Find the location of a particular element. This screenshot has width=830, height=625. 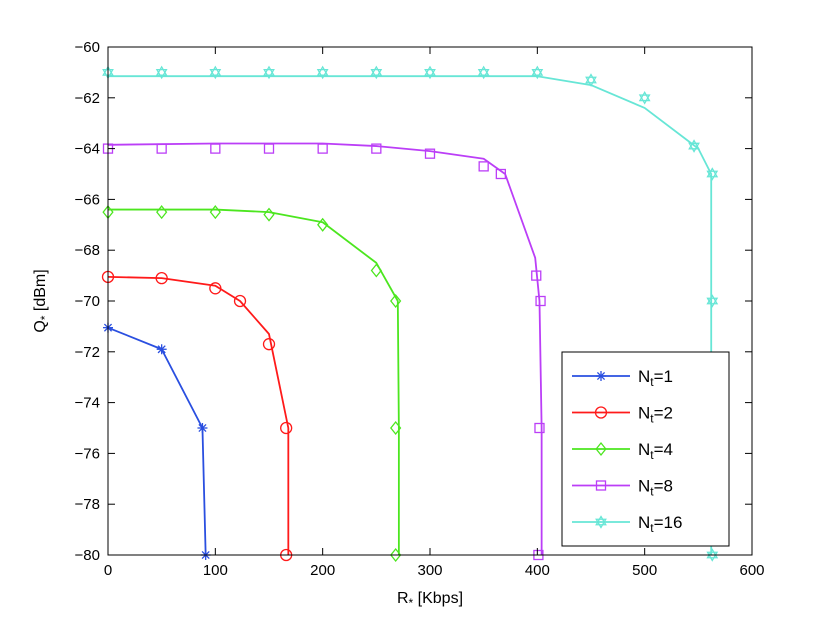

x-tick-label: 100 is located at coordinates (215, 570).